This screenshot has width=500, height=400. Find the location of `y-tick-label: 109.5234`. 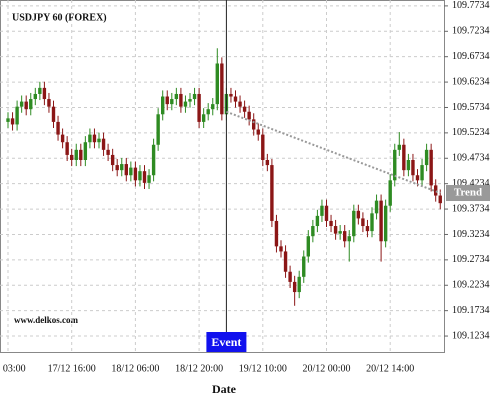

y-tick-label: 109.5234 is located at coordinates (471, 132).